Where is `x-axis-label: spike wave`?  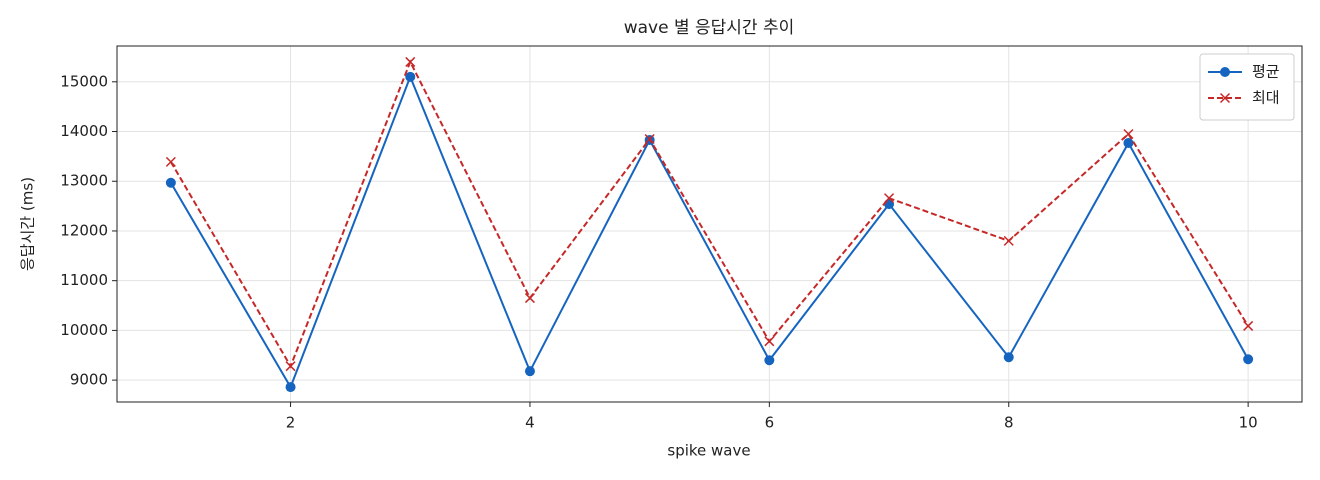
x-axis-label: spike wave is located at coordinates (708, 451).